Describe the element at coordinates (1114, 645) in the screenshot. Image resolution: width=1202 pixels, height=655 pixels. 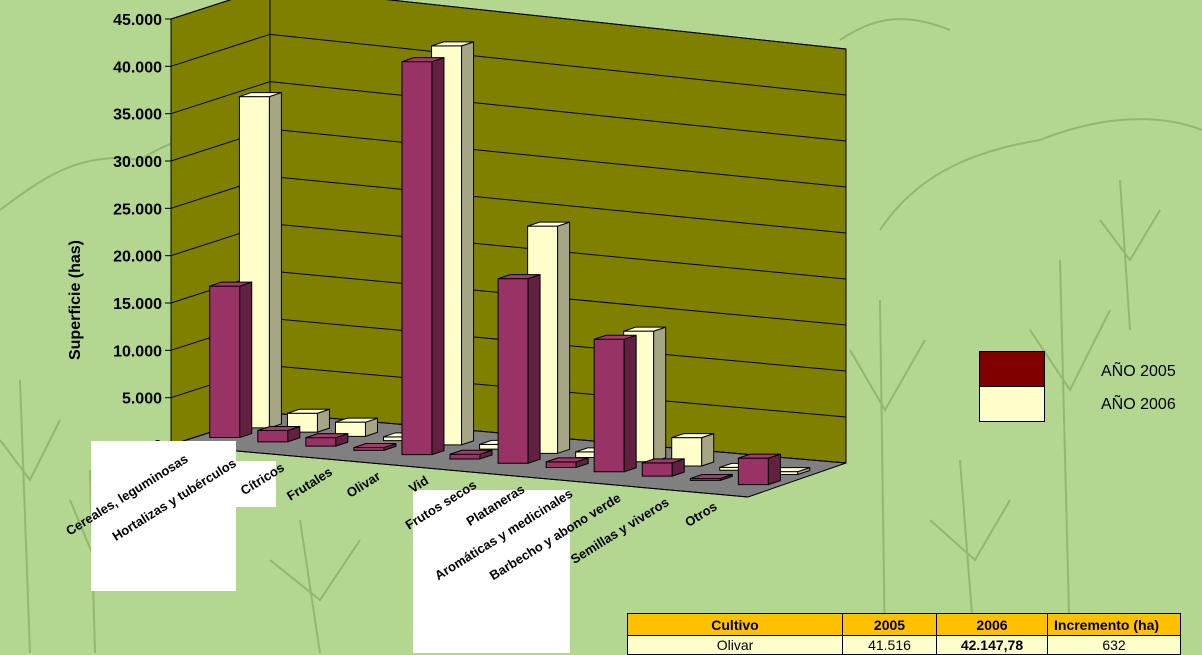
I see `table-cell-incremento: 632` at that location.